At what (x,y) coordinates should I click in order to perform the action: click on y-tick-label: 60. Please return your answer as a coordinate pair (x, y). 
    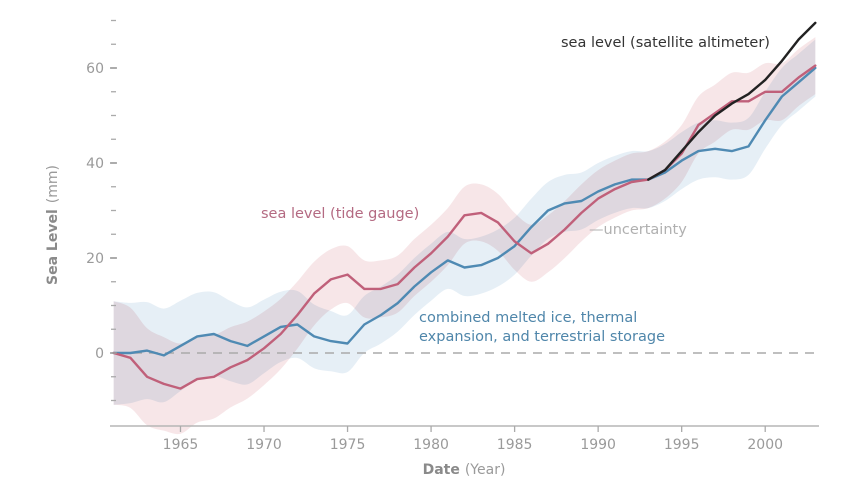
    Looking at the image, I should click on (95, 69).